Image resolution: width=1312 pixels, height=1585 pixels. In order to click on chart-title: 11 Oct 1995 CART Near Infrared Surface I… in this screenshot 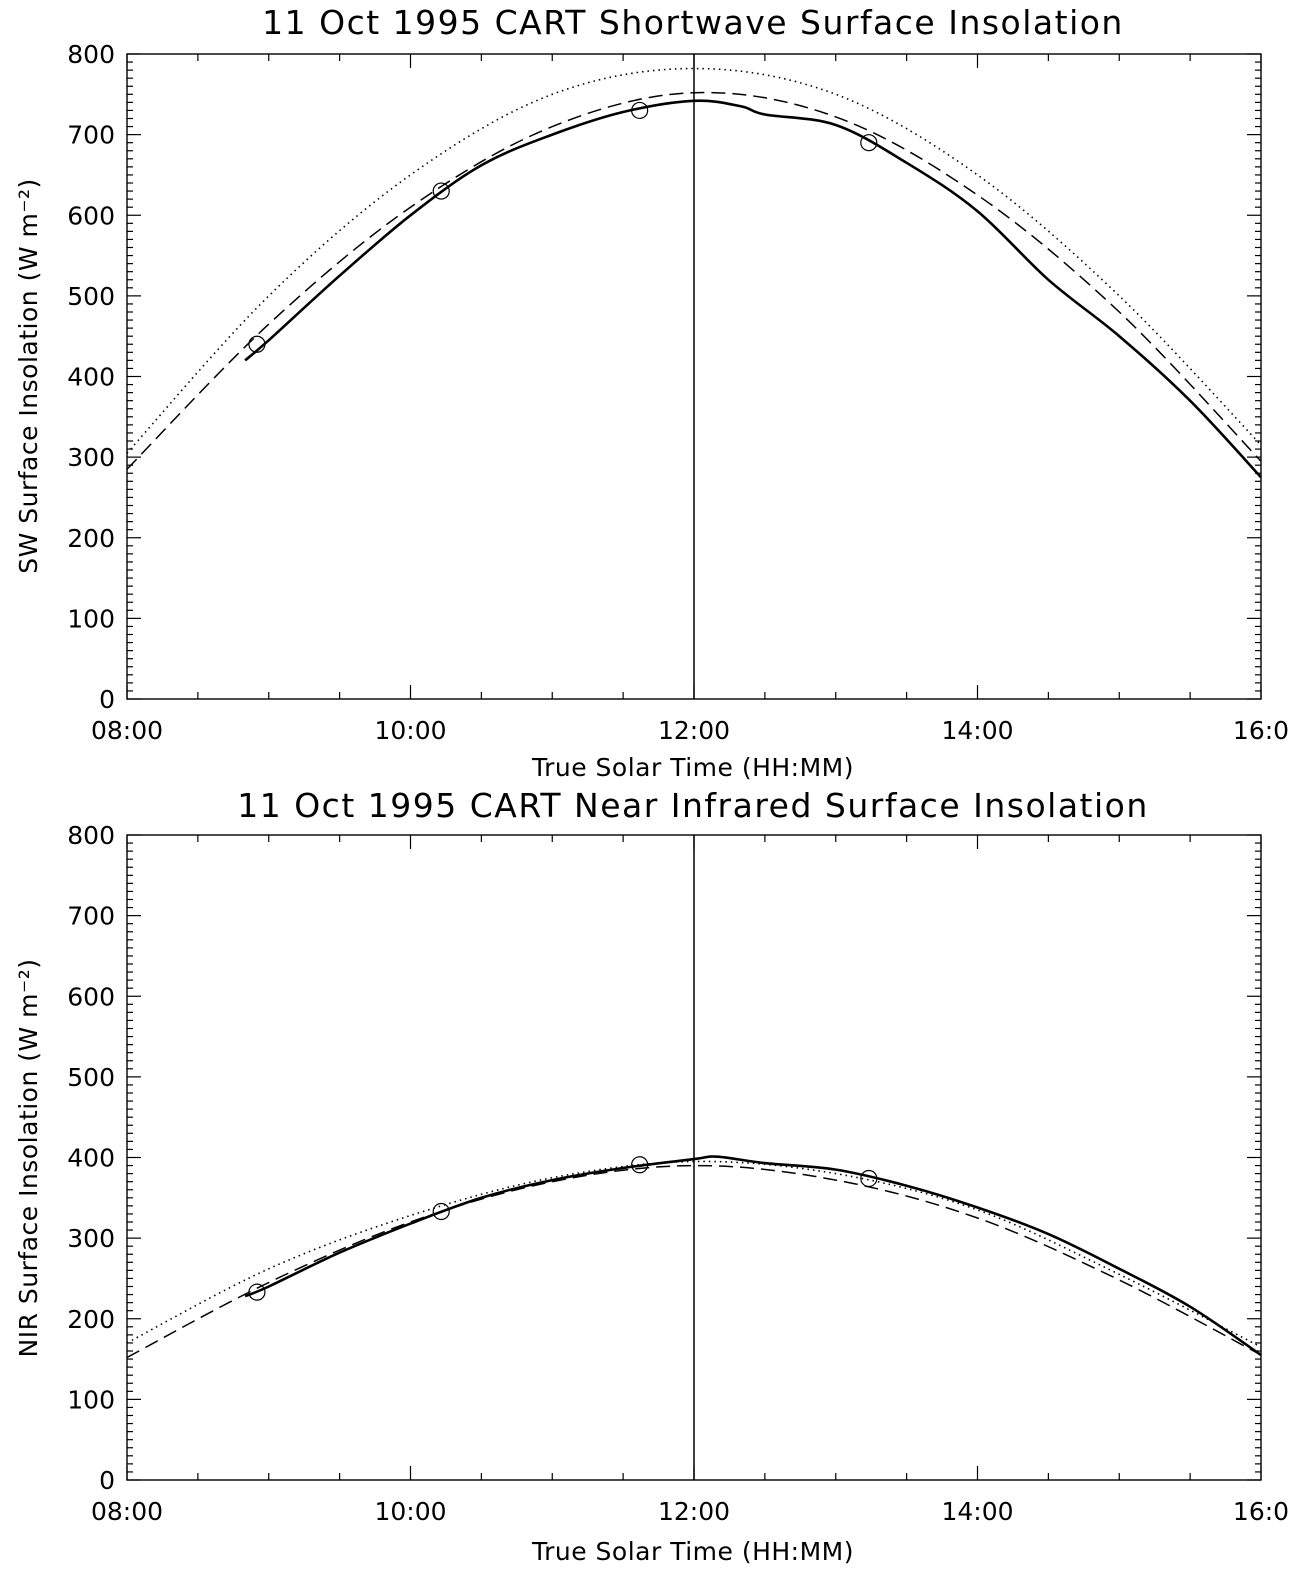, I will do `click(693, 805)`.